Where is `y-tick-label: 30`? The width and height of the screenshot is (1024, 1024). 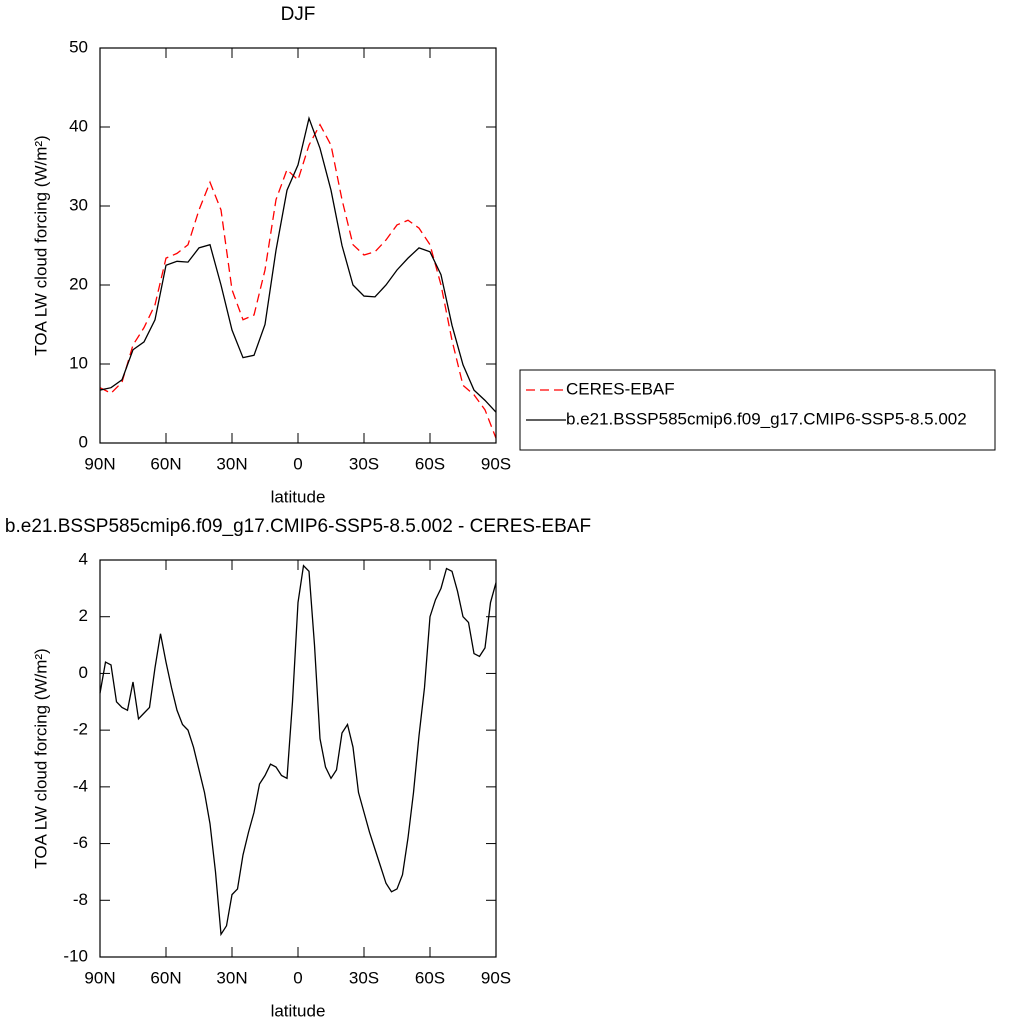
y-tick-label: 30 is located at coordinates (78, 204).